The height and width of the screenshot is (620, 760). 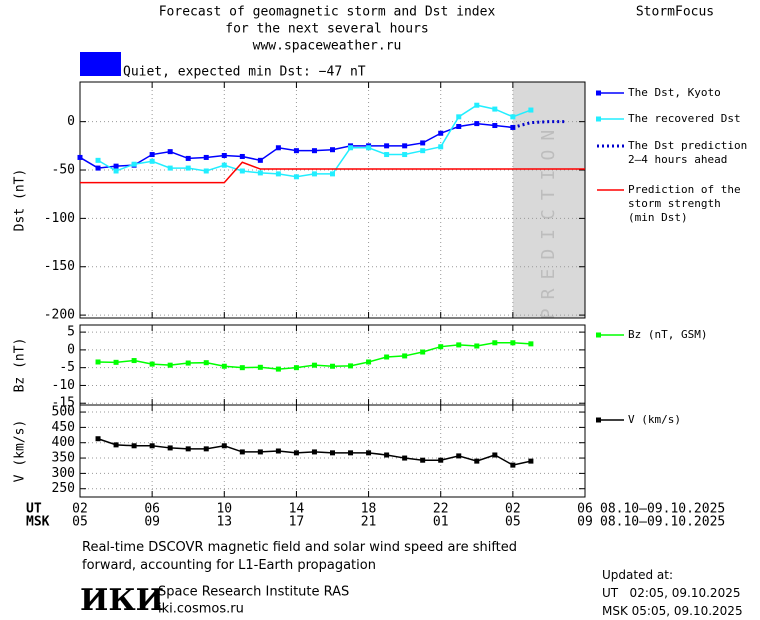 What do you see at coordinates (327, 46) in the screenshot?
I see `title: www.spaceweather.ru` at bounding box center [327, 46].